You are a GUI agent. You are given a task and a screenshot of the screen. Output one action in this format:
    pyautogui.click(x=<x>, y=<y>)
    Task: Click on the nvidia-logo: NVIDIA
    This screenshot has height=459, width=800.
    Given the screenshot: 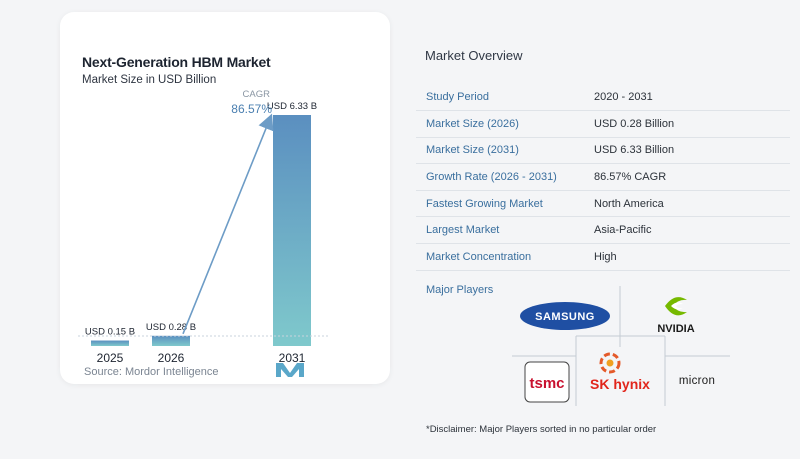 What is the action you would take?
    pyautogui.click(x=676, y=316)
    